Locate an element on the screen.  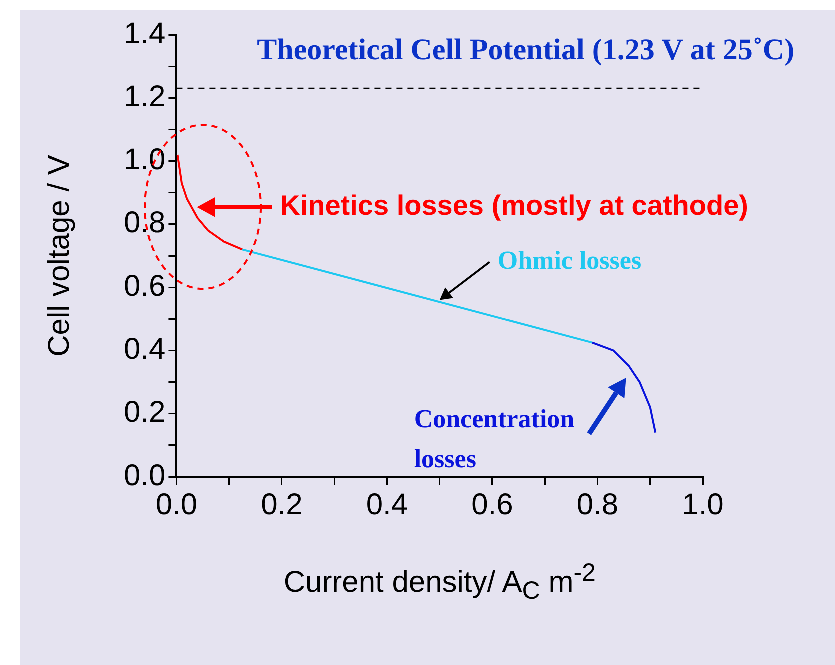
y-axis-title: Cell voltage / V is located at coordinates (59, 256).